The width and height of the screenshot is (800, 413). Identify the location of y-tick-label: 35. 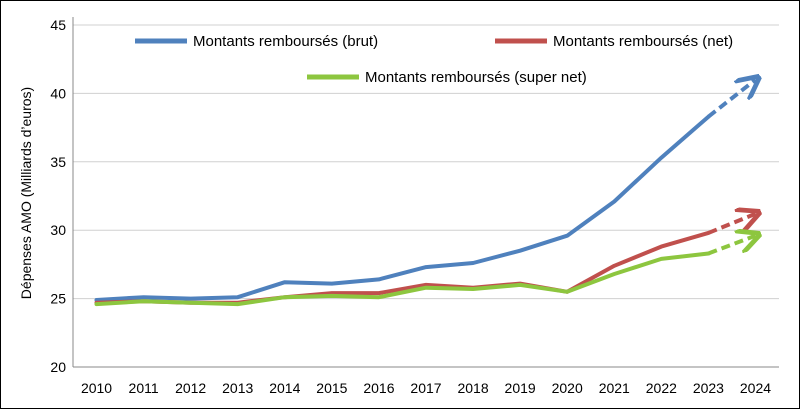
(58, 162).